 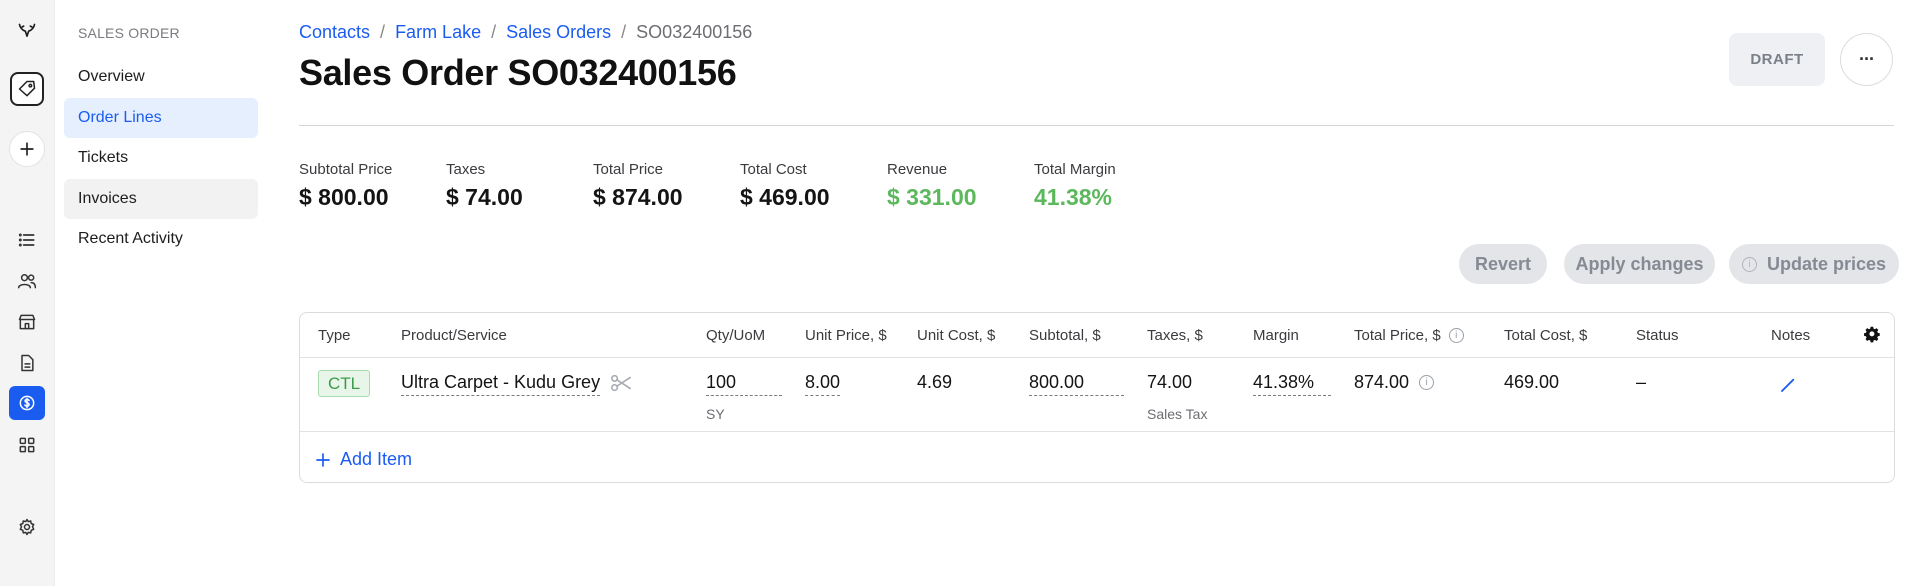 I want to click on antler-logo-icon, so click(x=27, y=32).